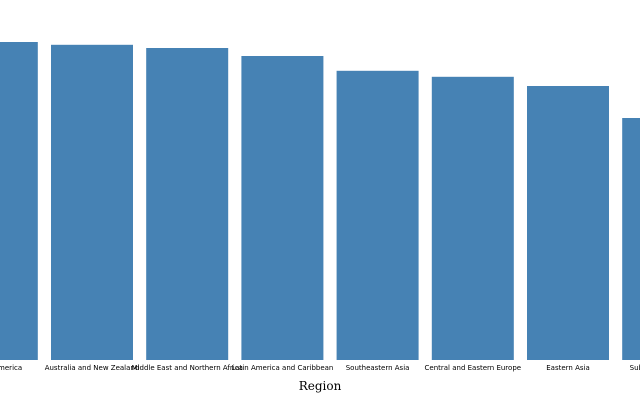 This screenshot has width=640, height=400. Describe the element at coordinates (378, 368) in the screenshot. I see `x-tick-label: Southeastern Asia` at that location.